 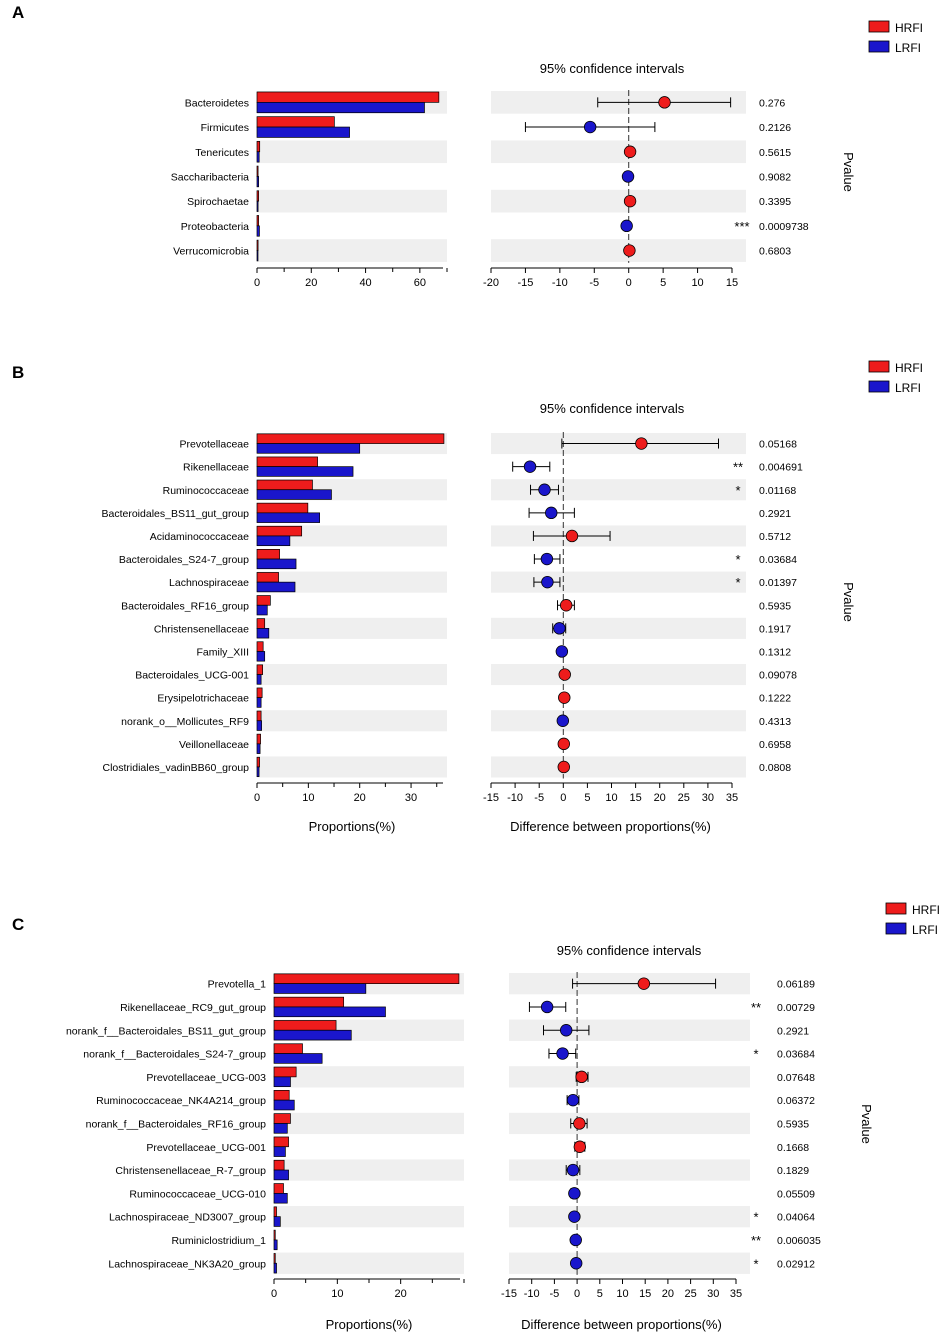 What do you see at coordinates (793, 1031) in the screenshot?
I see `pvalue-text: 0.2921` at bounding box center [793, 1031].